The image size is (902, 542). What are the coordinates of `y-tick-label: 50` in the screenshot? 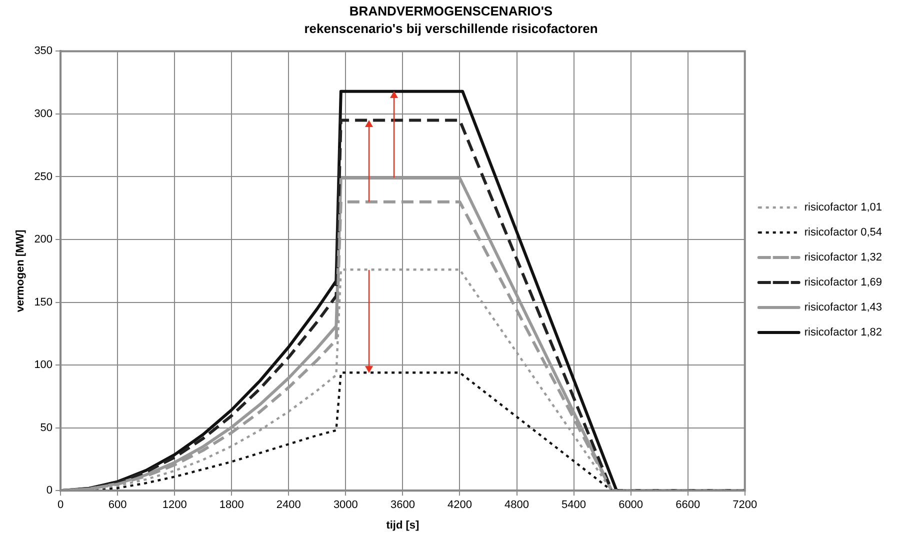 It's located at (46, 428).